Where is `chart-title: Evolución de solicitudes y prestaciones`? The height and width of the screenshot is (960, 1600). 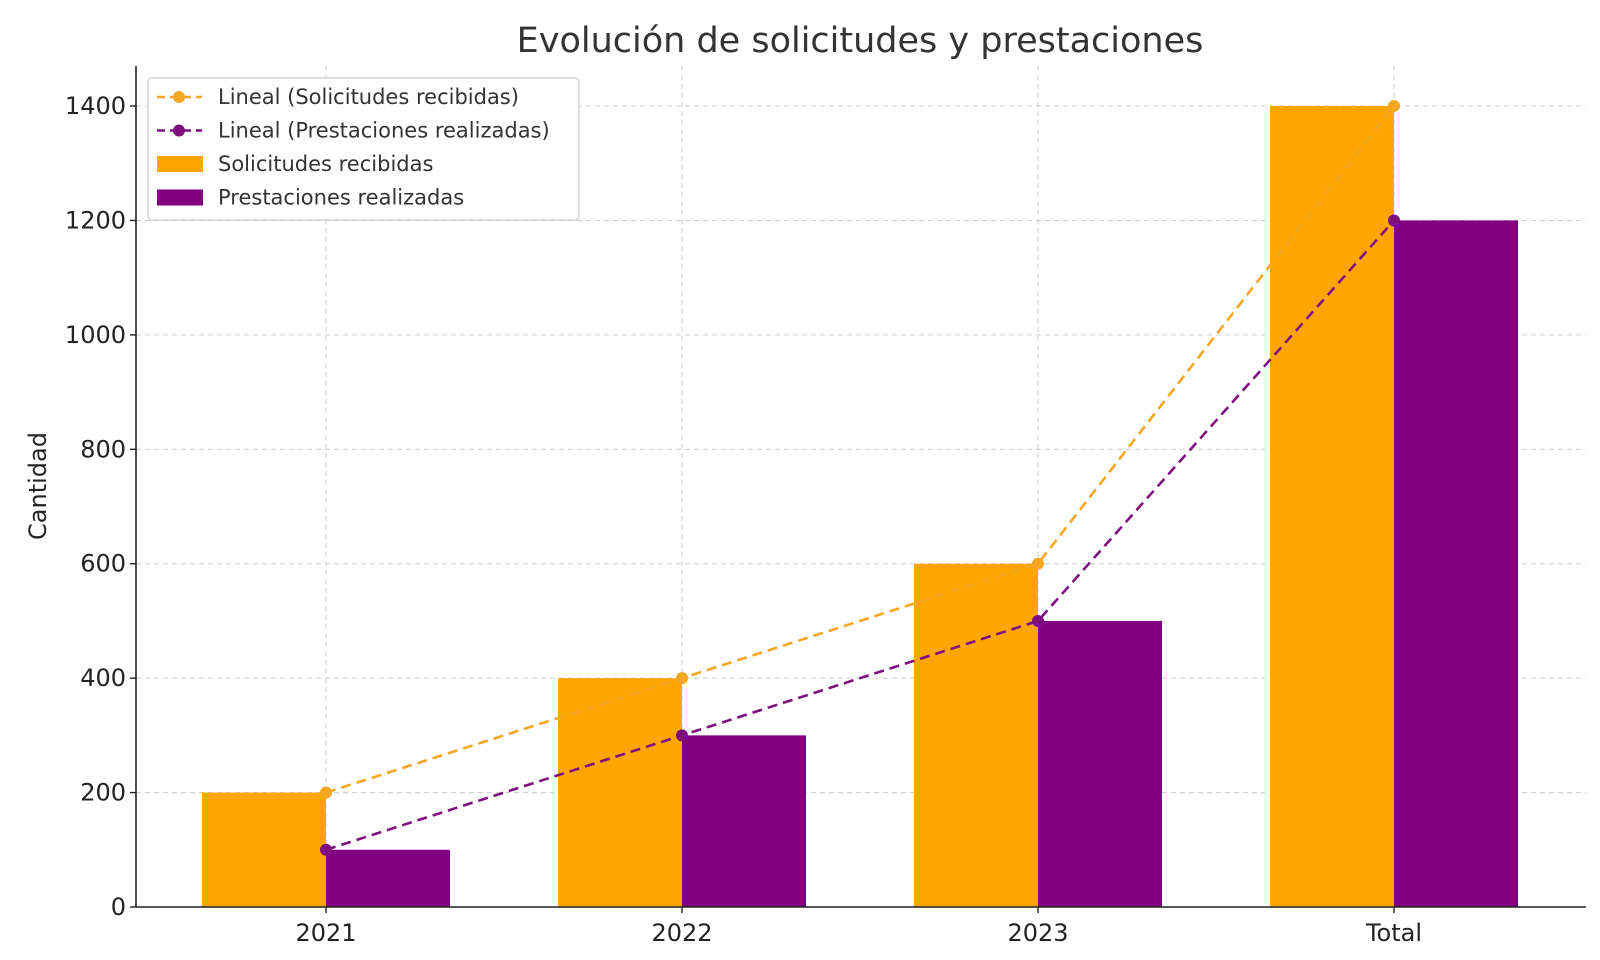
chart-title: Evolución de solicitudes y prestaciones is located at coordinates (860, 41).